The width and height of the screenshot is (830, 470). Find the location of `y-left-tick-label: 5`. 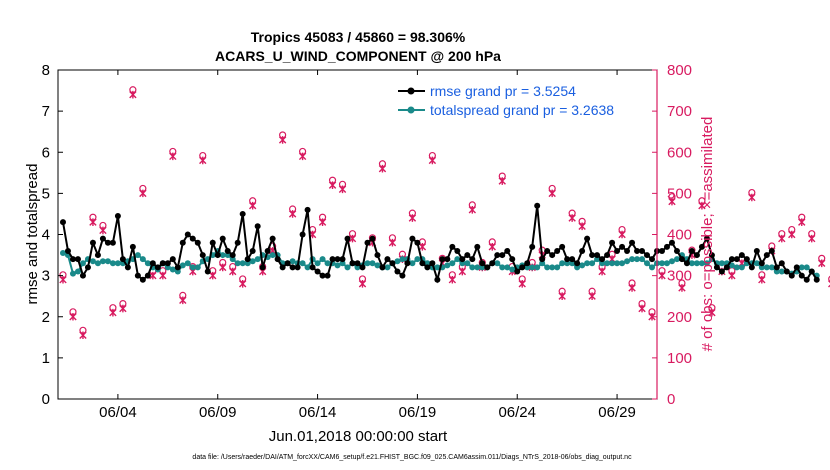

y-left-tick-label: 5 is located at coordinates (46, 193).